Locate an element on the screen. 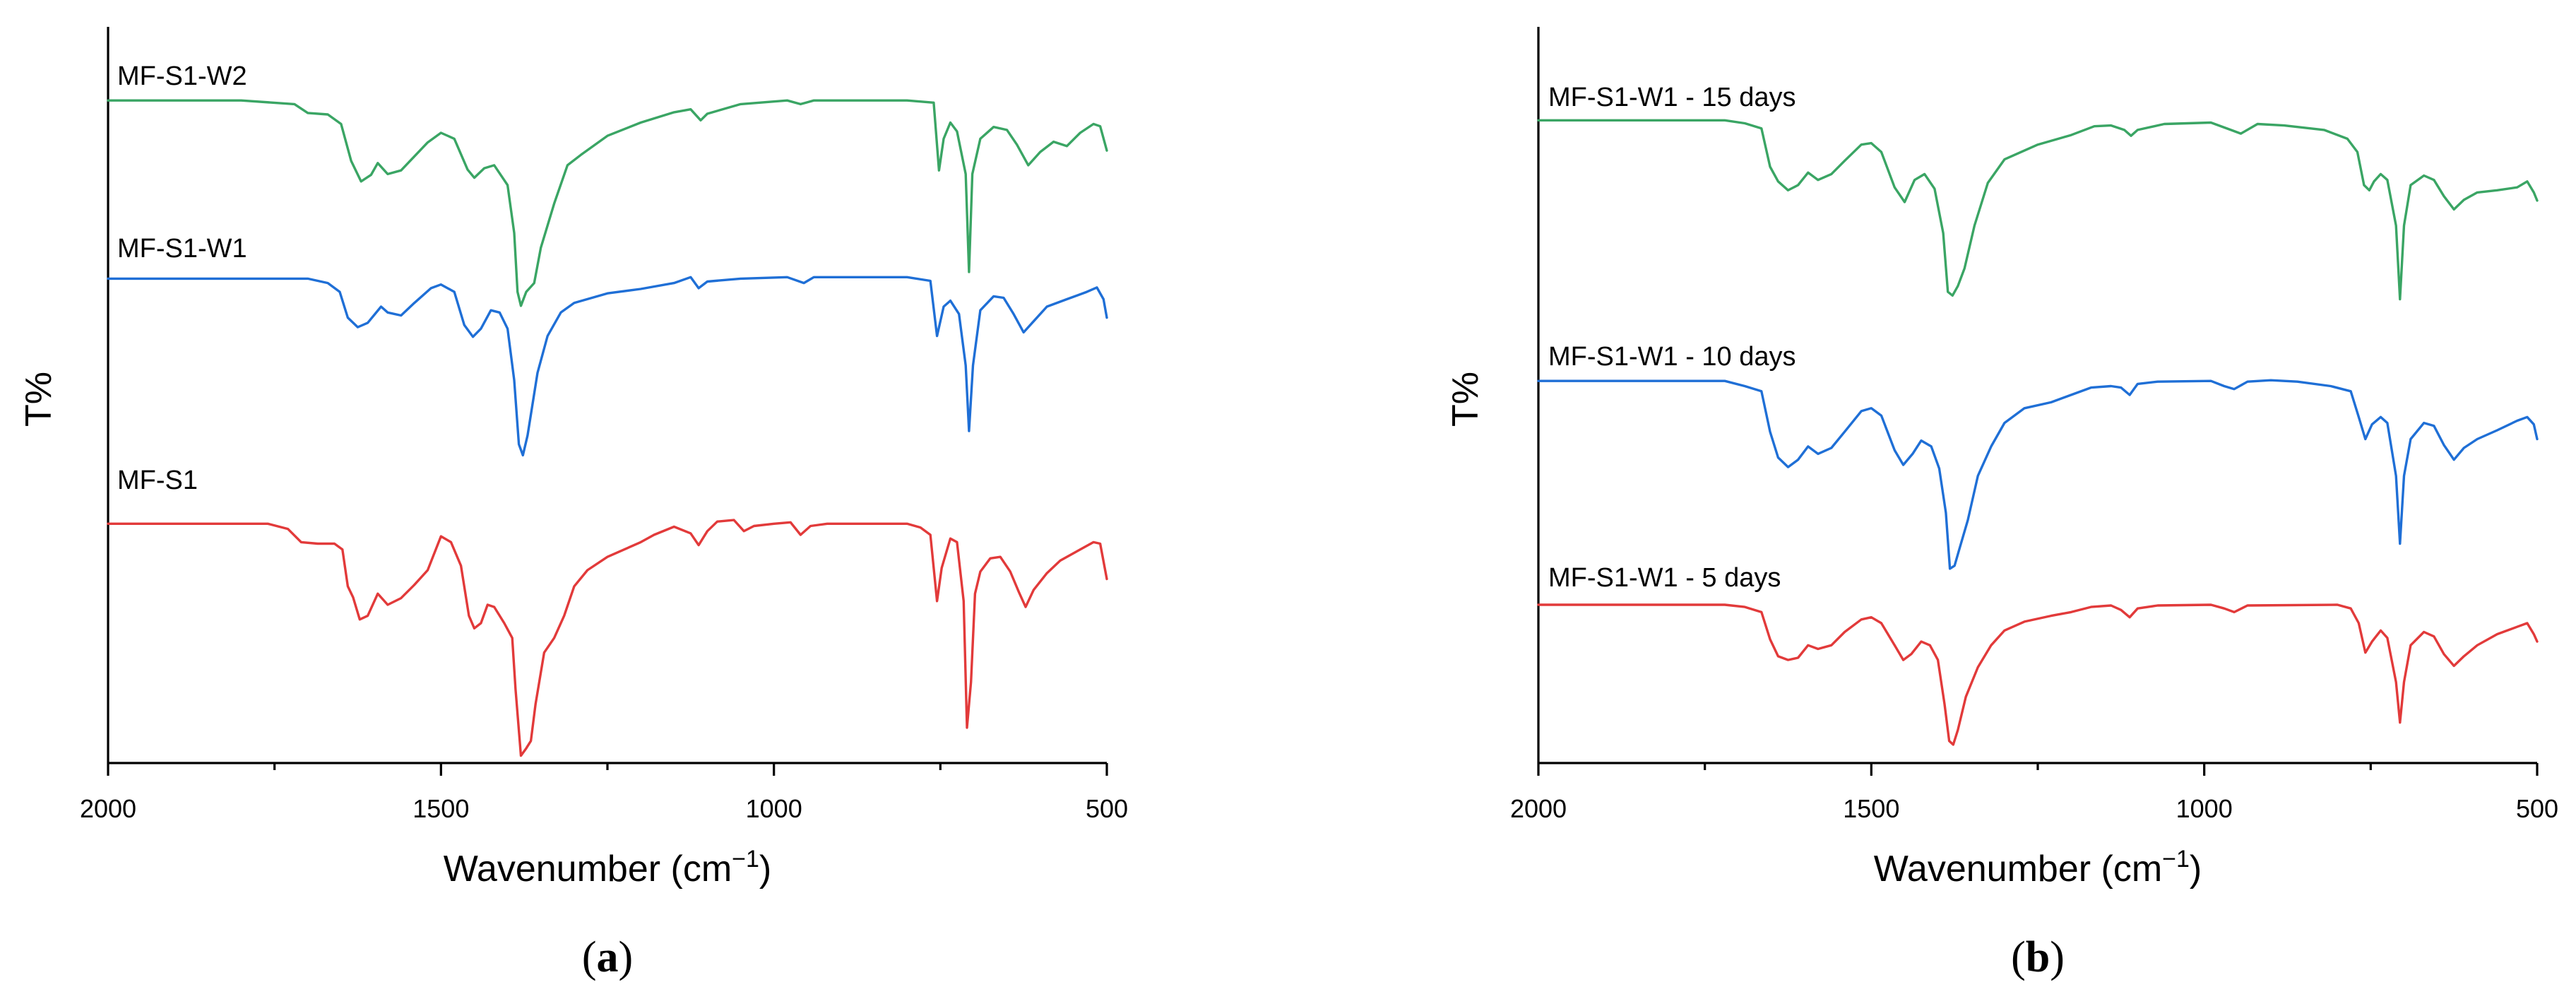 The image size is (2576, 999). panel-a-tick-label: 2000 is located at coordinates (108, 809).